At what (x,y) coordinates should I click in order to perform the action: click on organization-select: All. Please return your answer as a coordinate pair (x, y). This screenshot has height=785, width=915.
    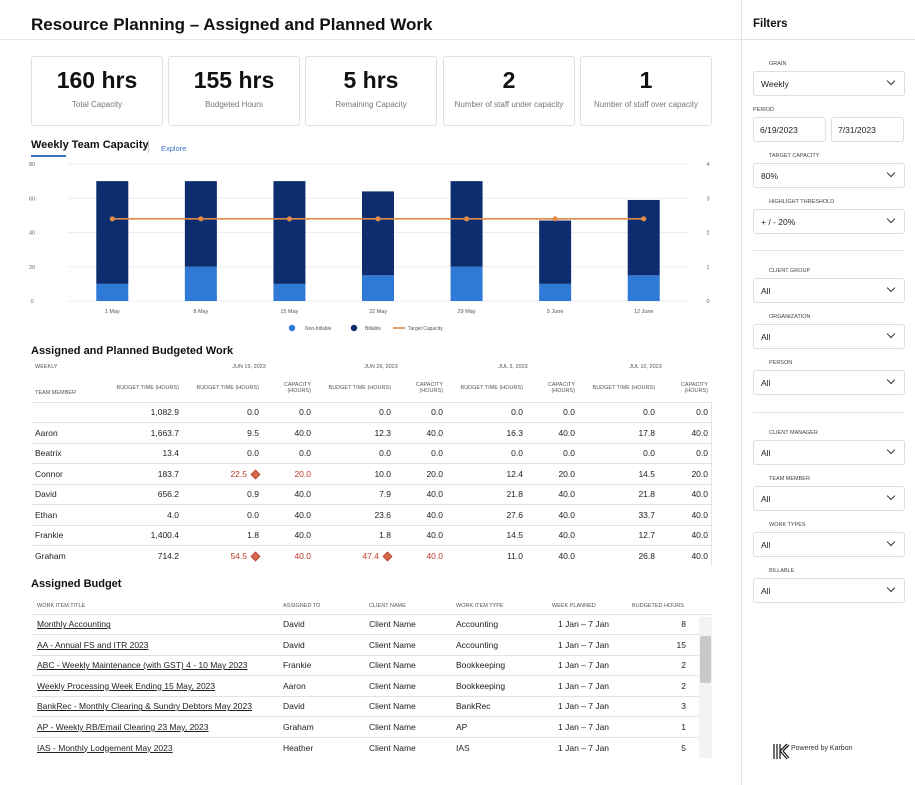
    Looking at the image, I should click on (829, 336).